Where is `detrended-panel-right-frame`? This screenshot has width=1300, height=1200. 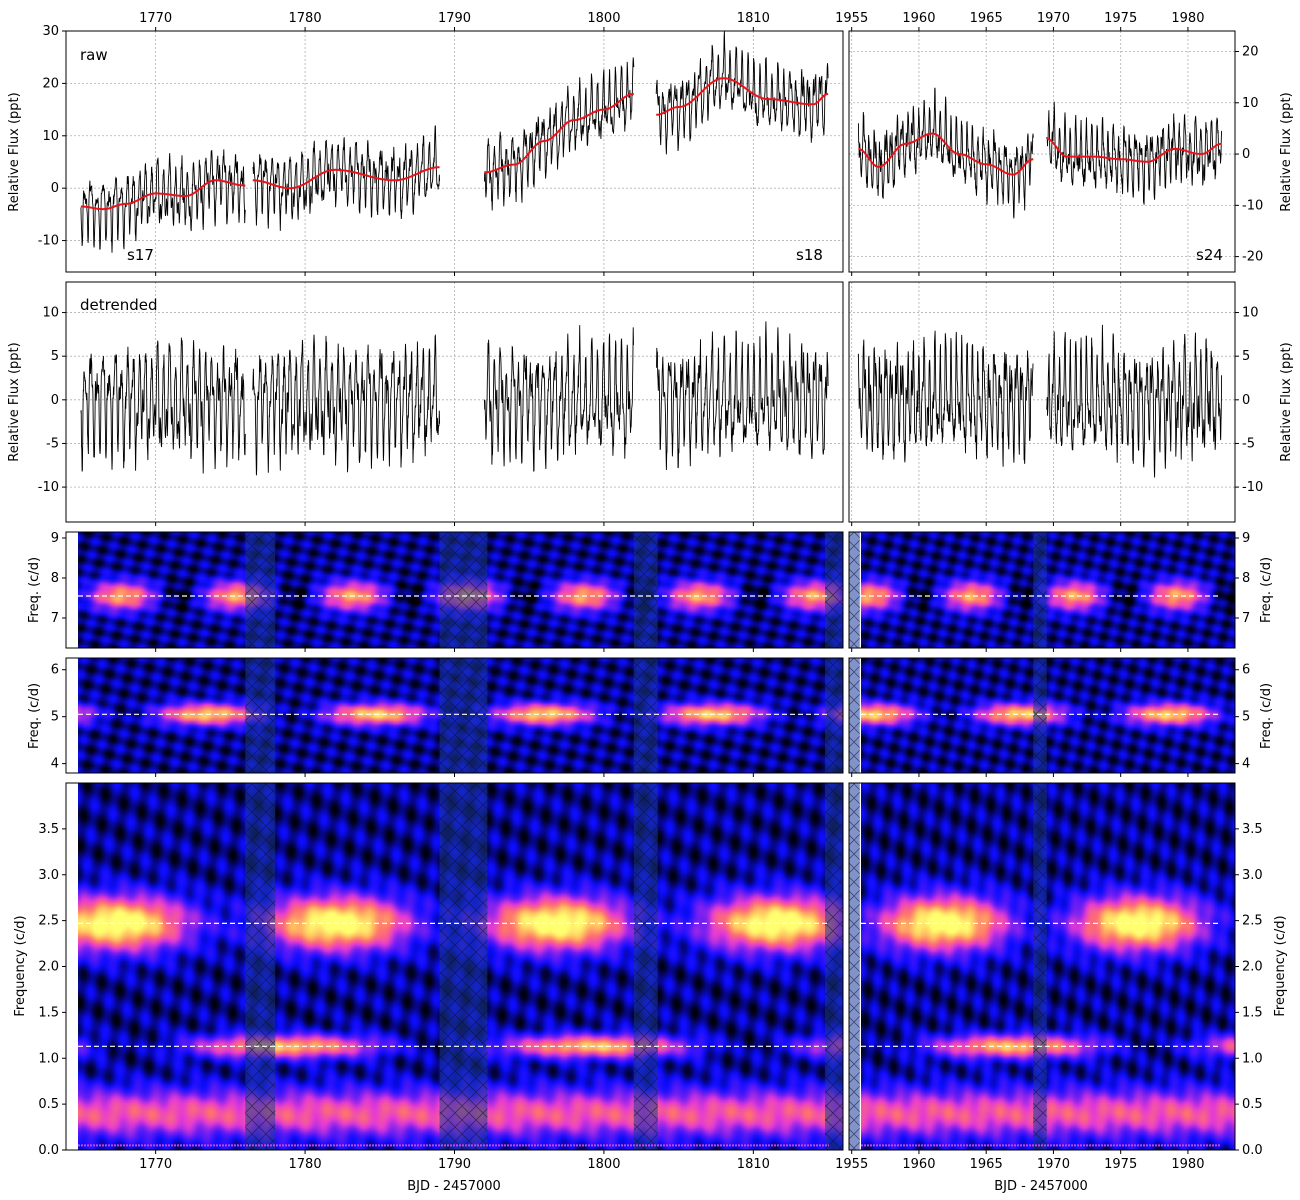 detrended-panel-right-frame is located at coordinates (1042, 402).